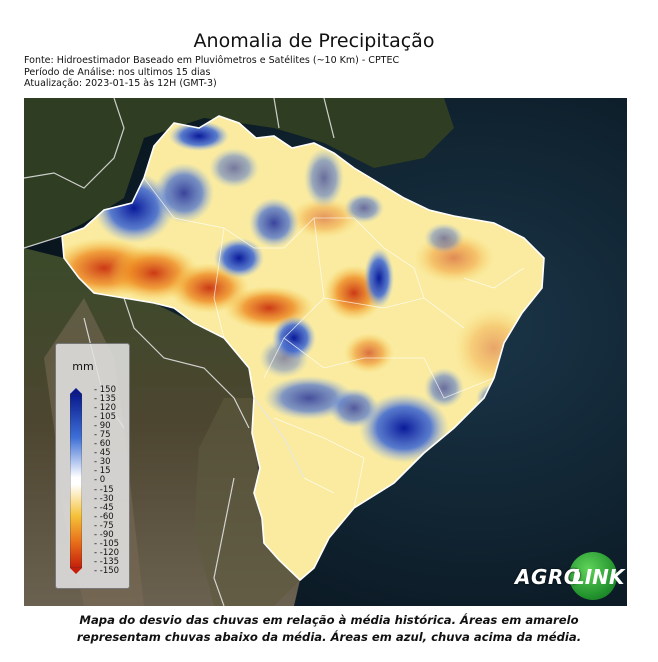 Image resolution: width=658 pixels, height=662 pixels. Describe the element at coordinates (102, 426) in the screenshot. I see `legend-tick-label: - 90` at that location.